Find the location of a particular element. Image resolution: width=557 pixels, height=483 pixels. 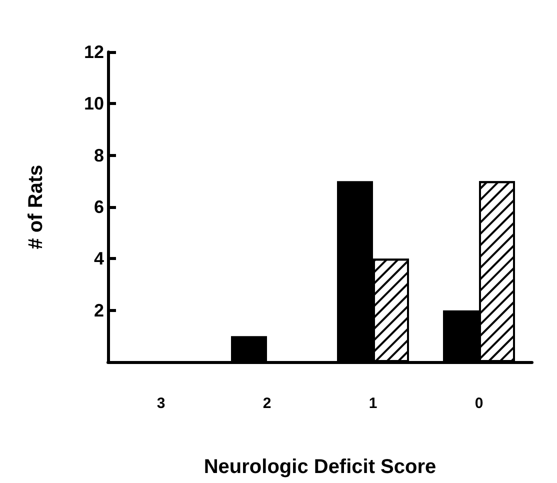

y-tick-label: 12 is located at coordinates (94, 52).